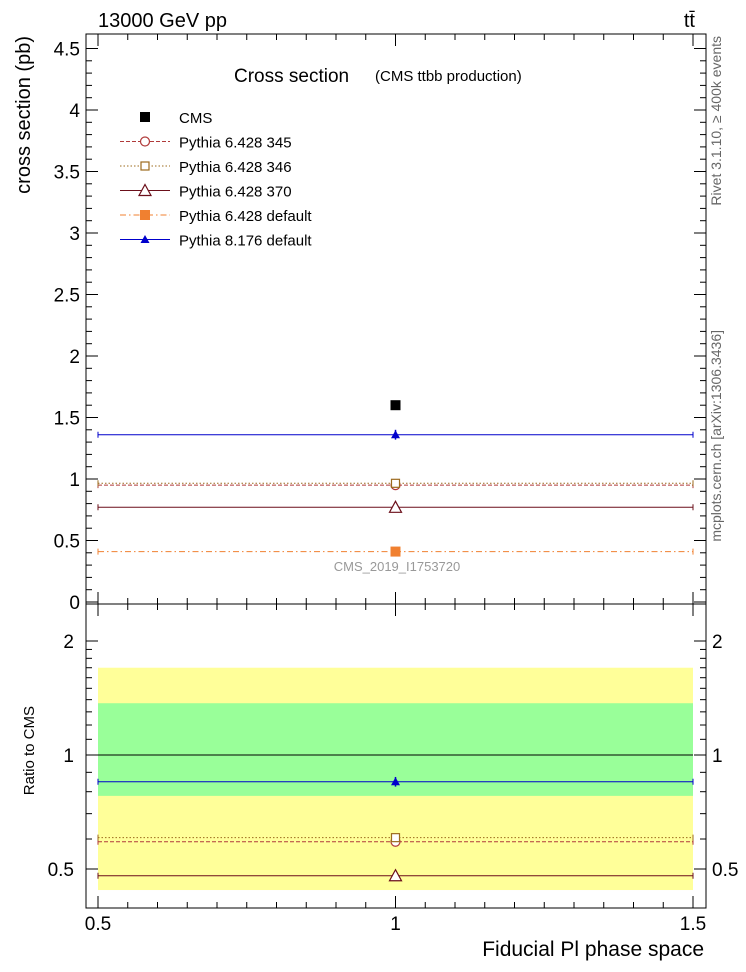 The width and height of the screenshot is (746, 972). Describe the element at coordinates (693, 924) in the screenshot. I see `x-tick-label: 1.5` at that location.